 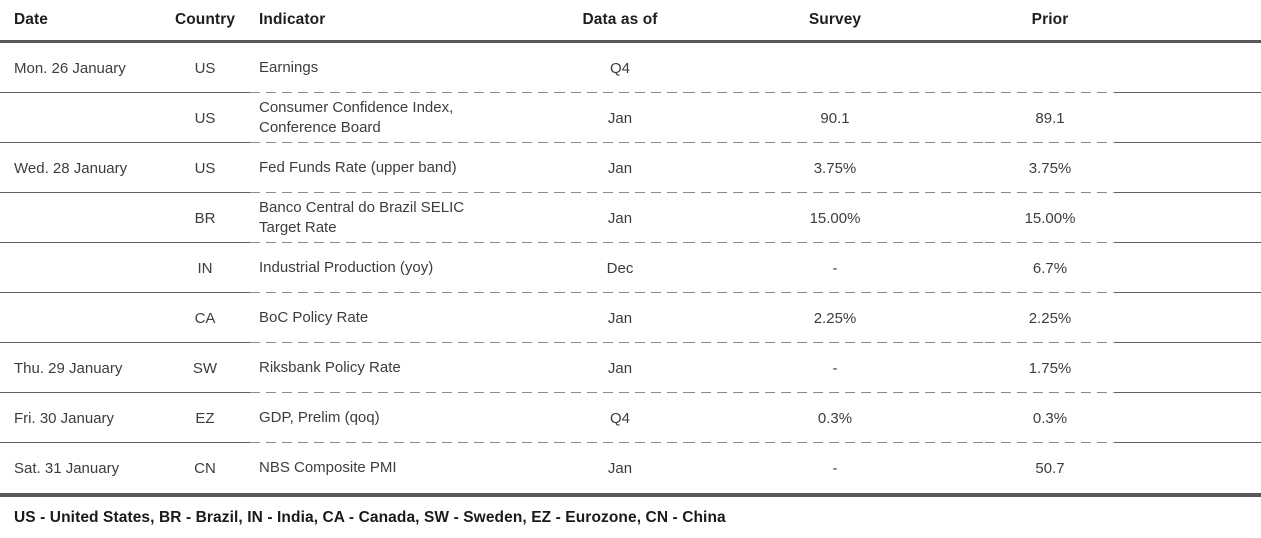 I want to click on cell-indicator: Fed Funds Rate (upper band), so click(x=402, y=168).